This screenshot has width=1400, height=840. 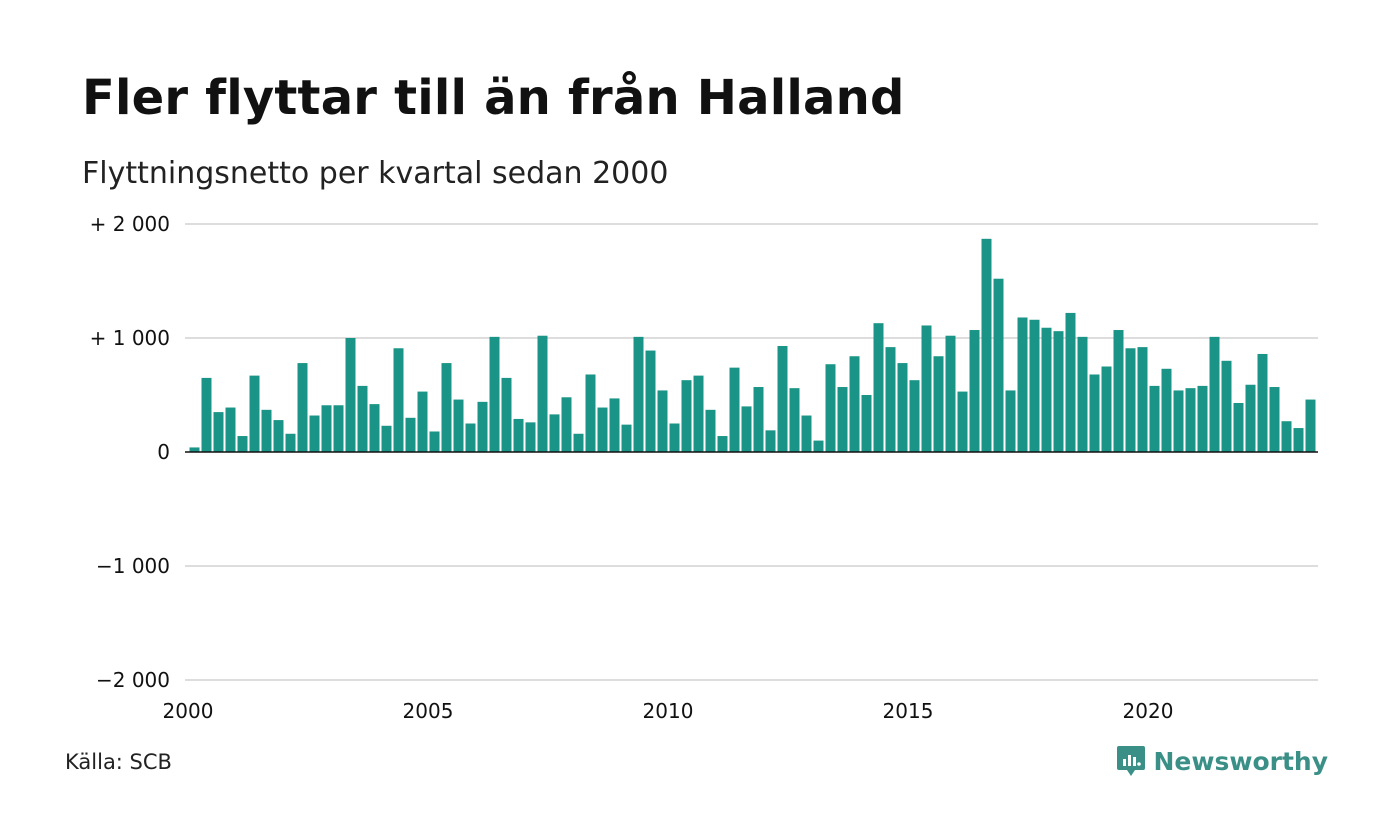 What do you see at coordinates (130, 338) in the screenshot?
I see `y-tick-label: + 1 000` at bounding box center [130, 338].